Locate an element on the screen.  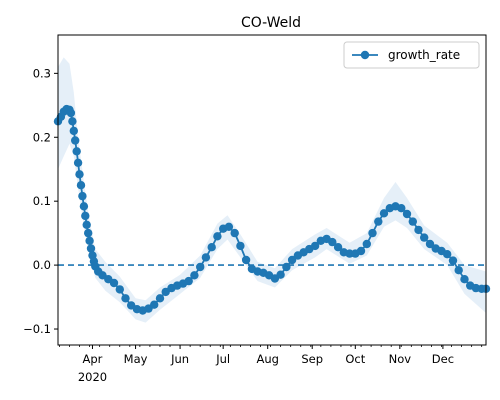
x-tick-label: Jun is located at coordinates (179, 359).